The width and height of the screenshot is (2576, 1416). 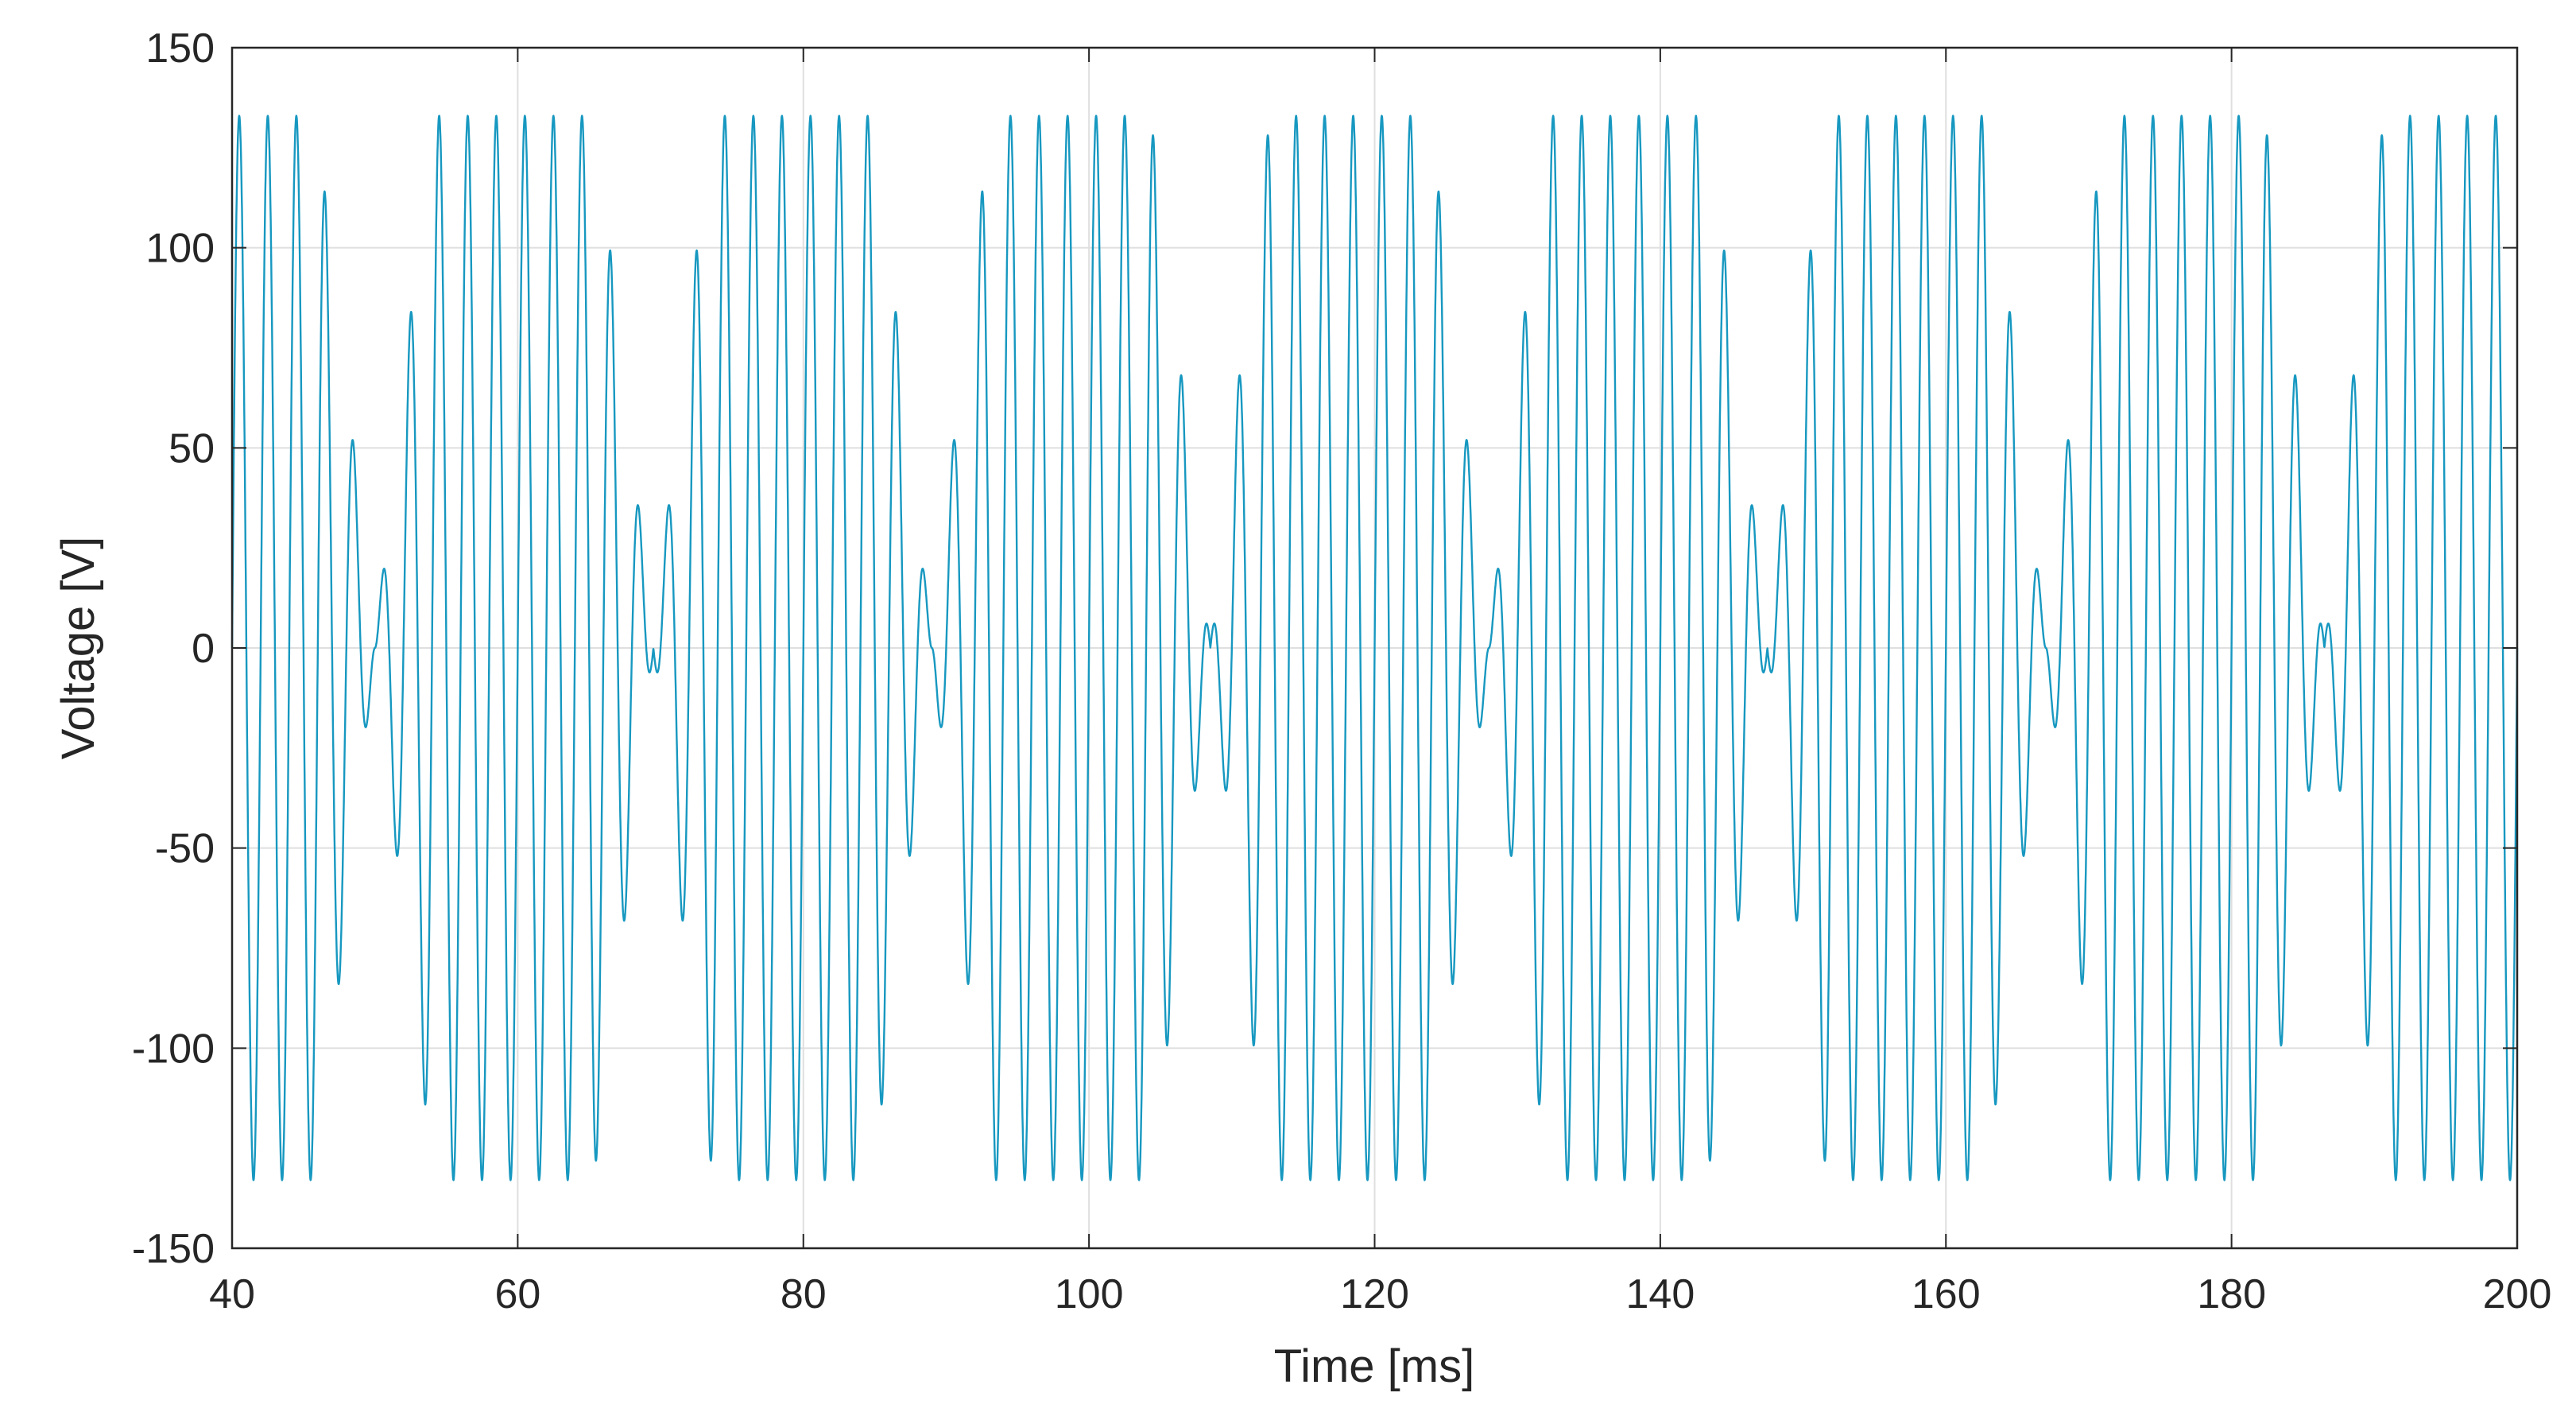 I want to click on y-tick-labels: -150 -100 -50 0 50 100 150, so click(x=173, y=648).